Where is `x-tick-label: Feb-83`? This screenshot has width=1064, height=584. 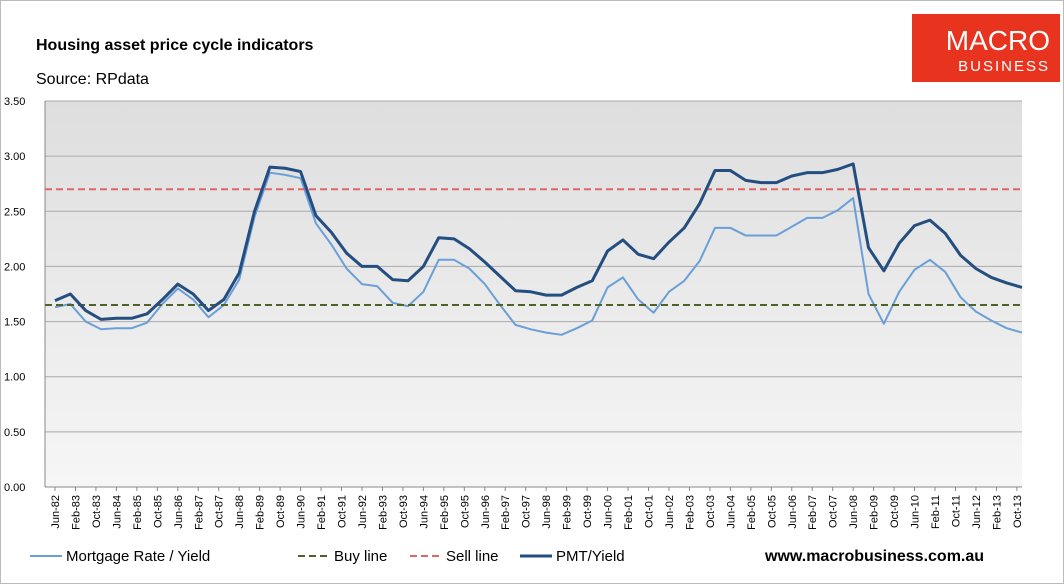 x-tick-label: Feb-83 is located at coordinates (76, 512).